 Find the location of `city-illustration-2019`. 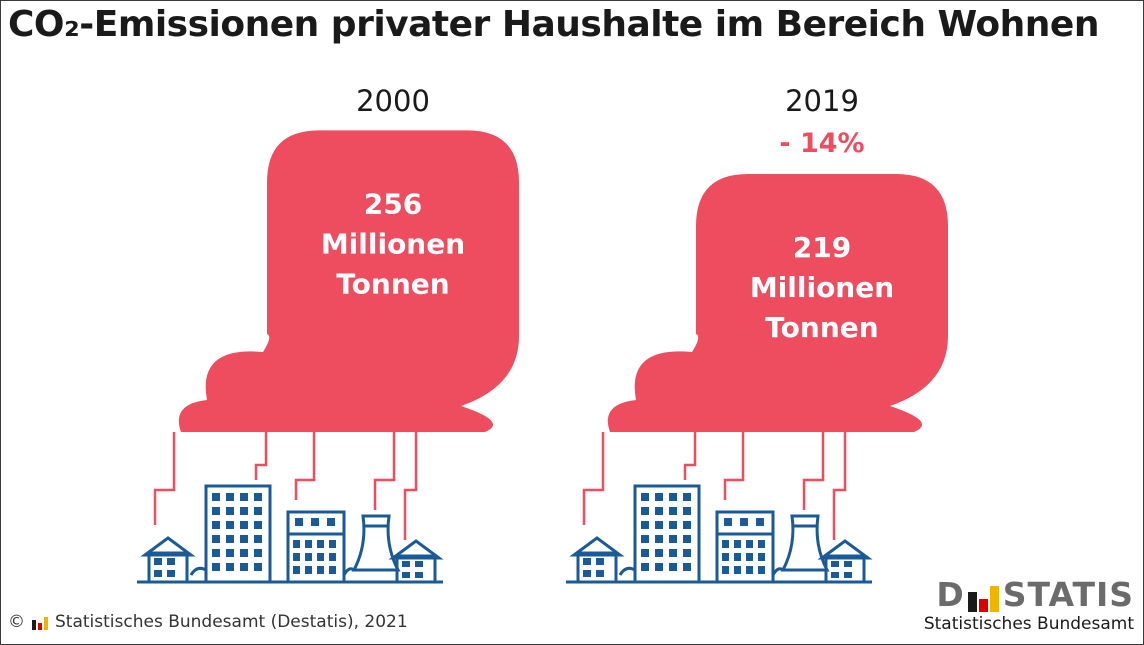

city-illustration-2019 is located at coordinates (719, 508).